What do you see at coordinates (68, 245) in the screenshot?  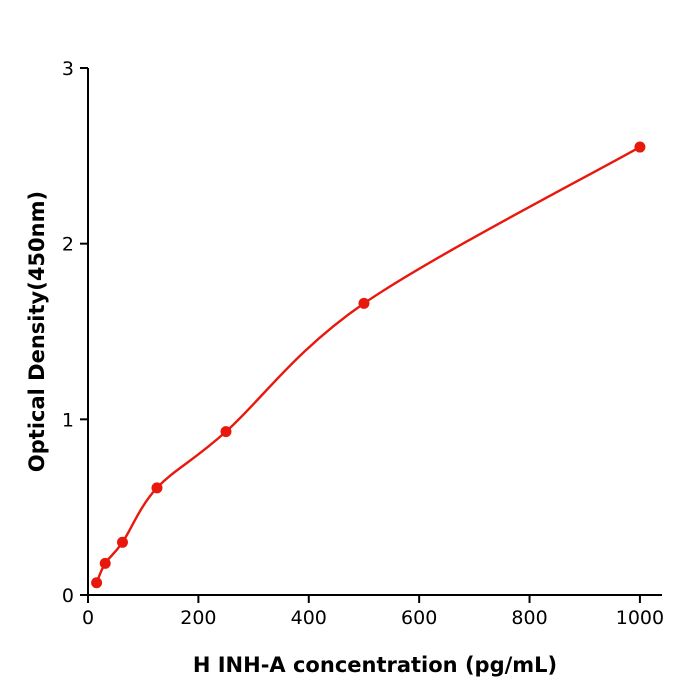 I see `y-tick-label: 2` at bounding box center [68, 245].